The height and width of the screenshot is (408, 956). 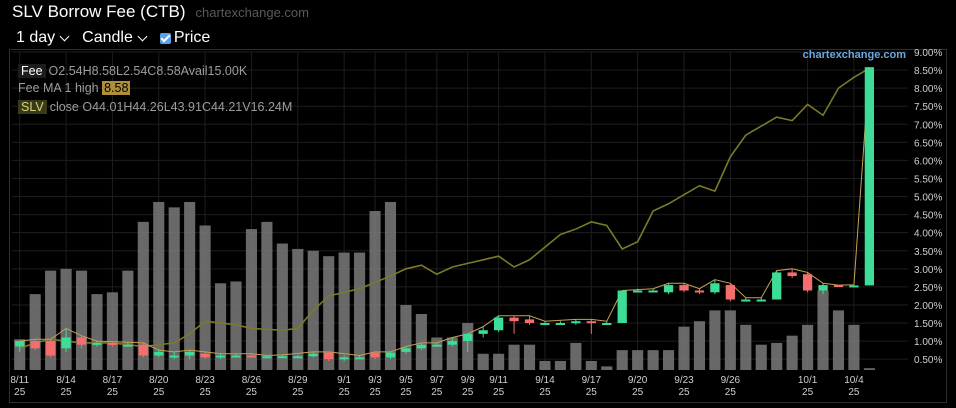 I want to click on chart-controls: 1 day Candle Price, so click(x=113, y=38).